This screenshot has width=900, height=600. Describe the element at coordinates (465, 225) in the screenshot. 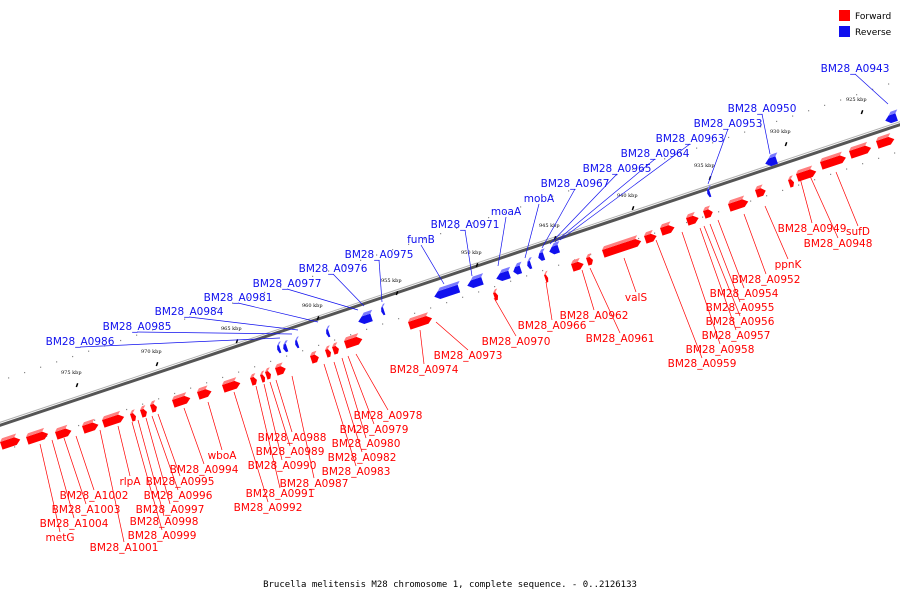

I see `gene-label: BM28_A0971` at that location.